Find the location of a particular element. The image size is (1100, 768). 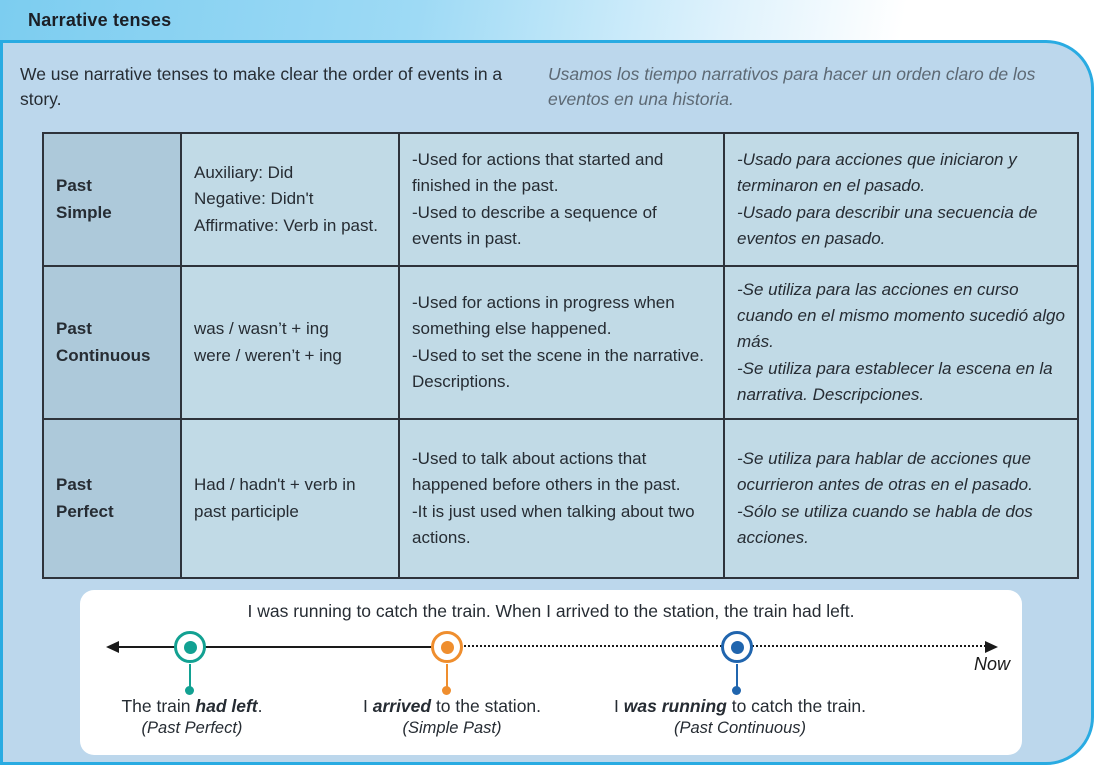

timeline-arrow-right-icon is located at coordinates (991, 647).